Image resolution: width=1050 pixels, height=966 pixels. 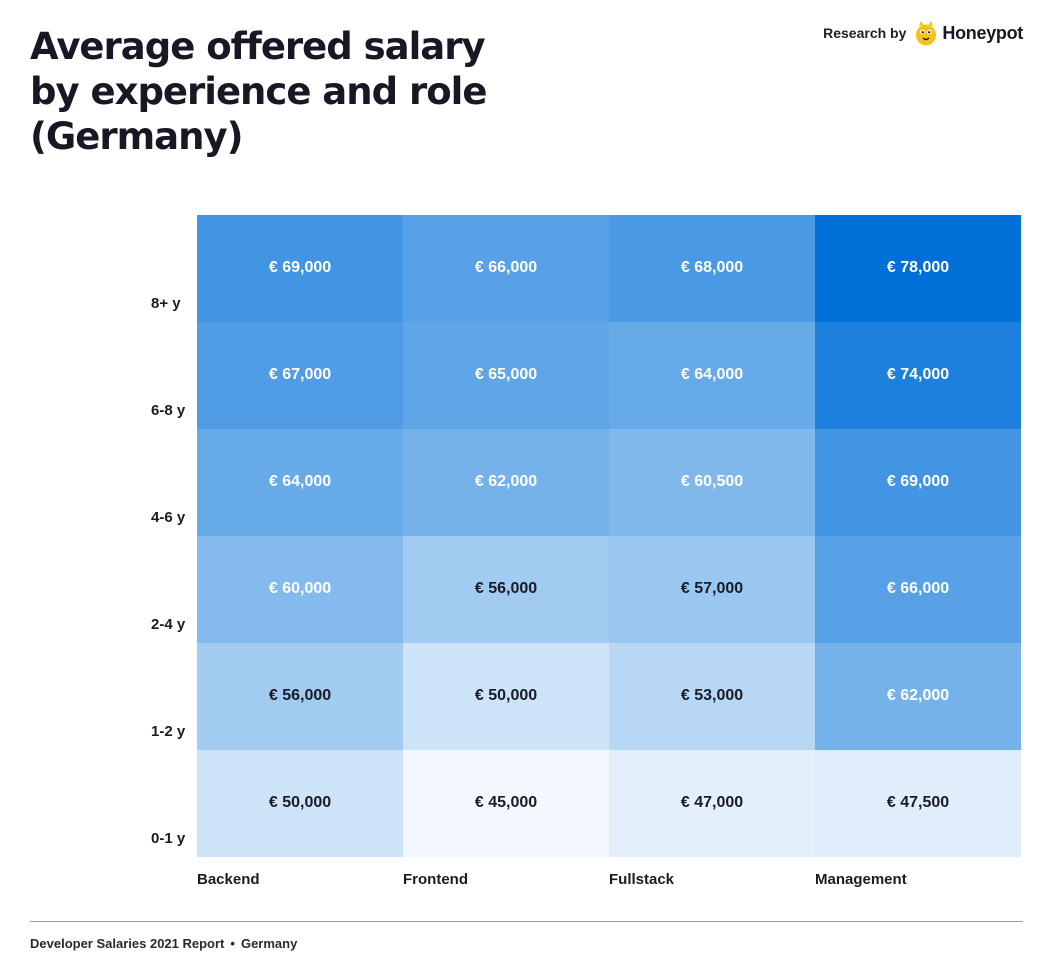 I want to click on row-label: 6-8 y, so click(x=168, y=410).